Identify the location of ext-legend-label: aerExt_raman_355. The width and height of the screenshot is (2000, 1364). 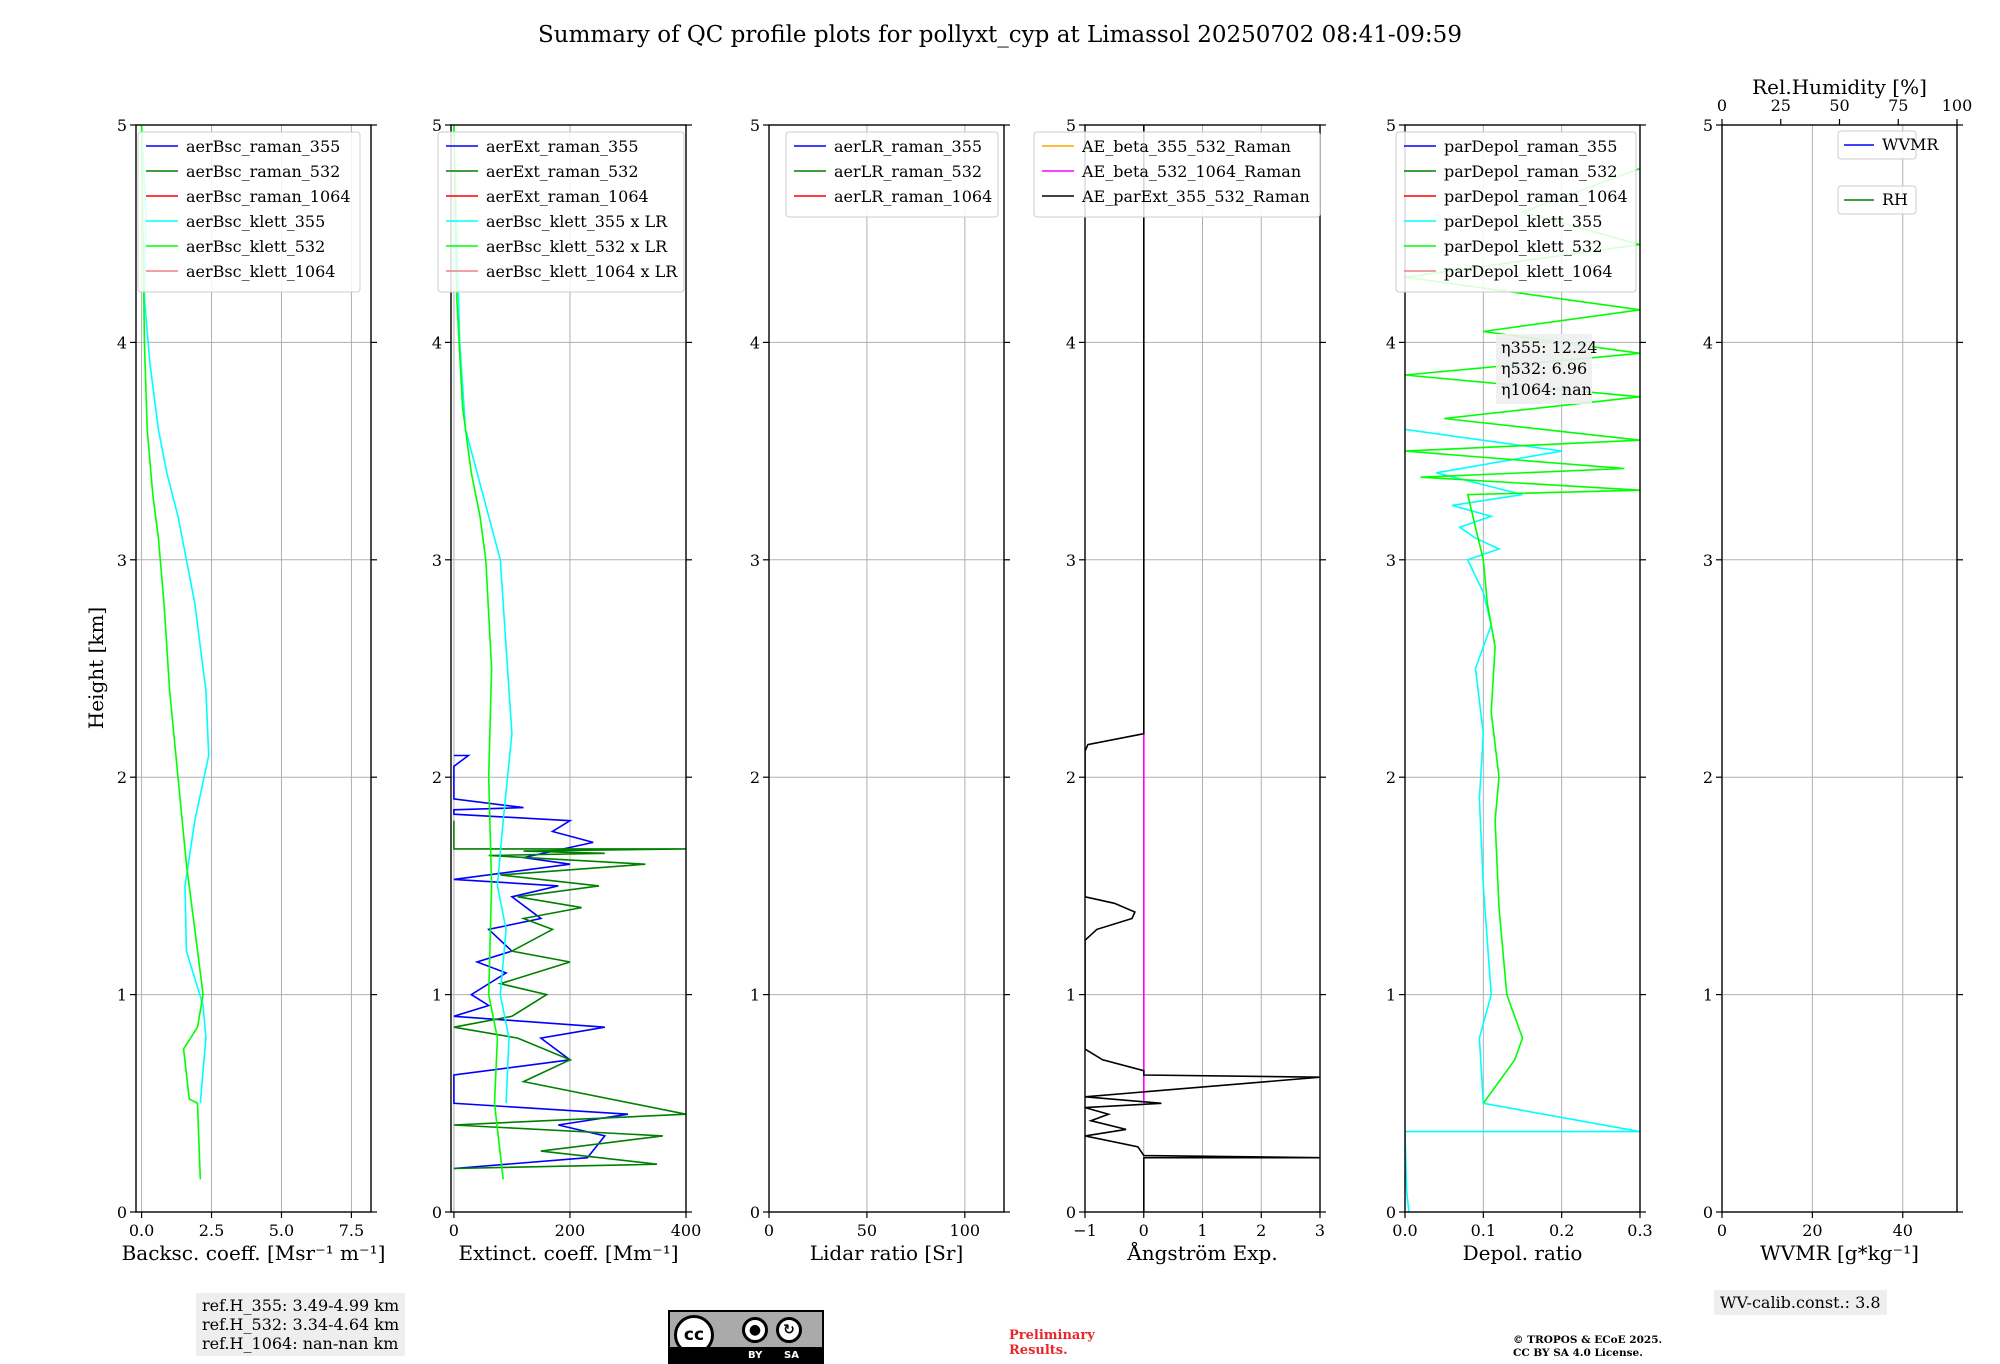
(562, 146).